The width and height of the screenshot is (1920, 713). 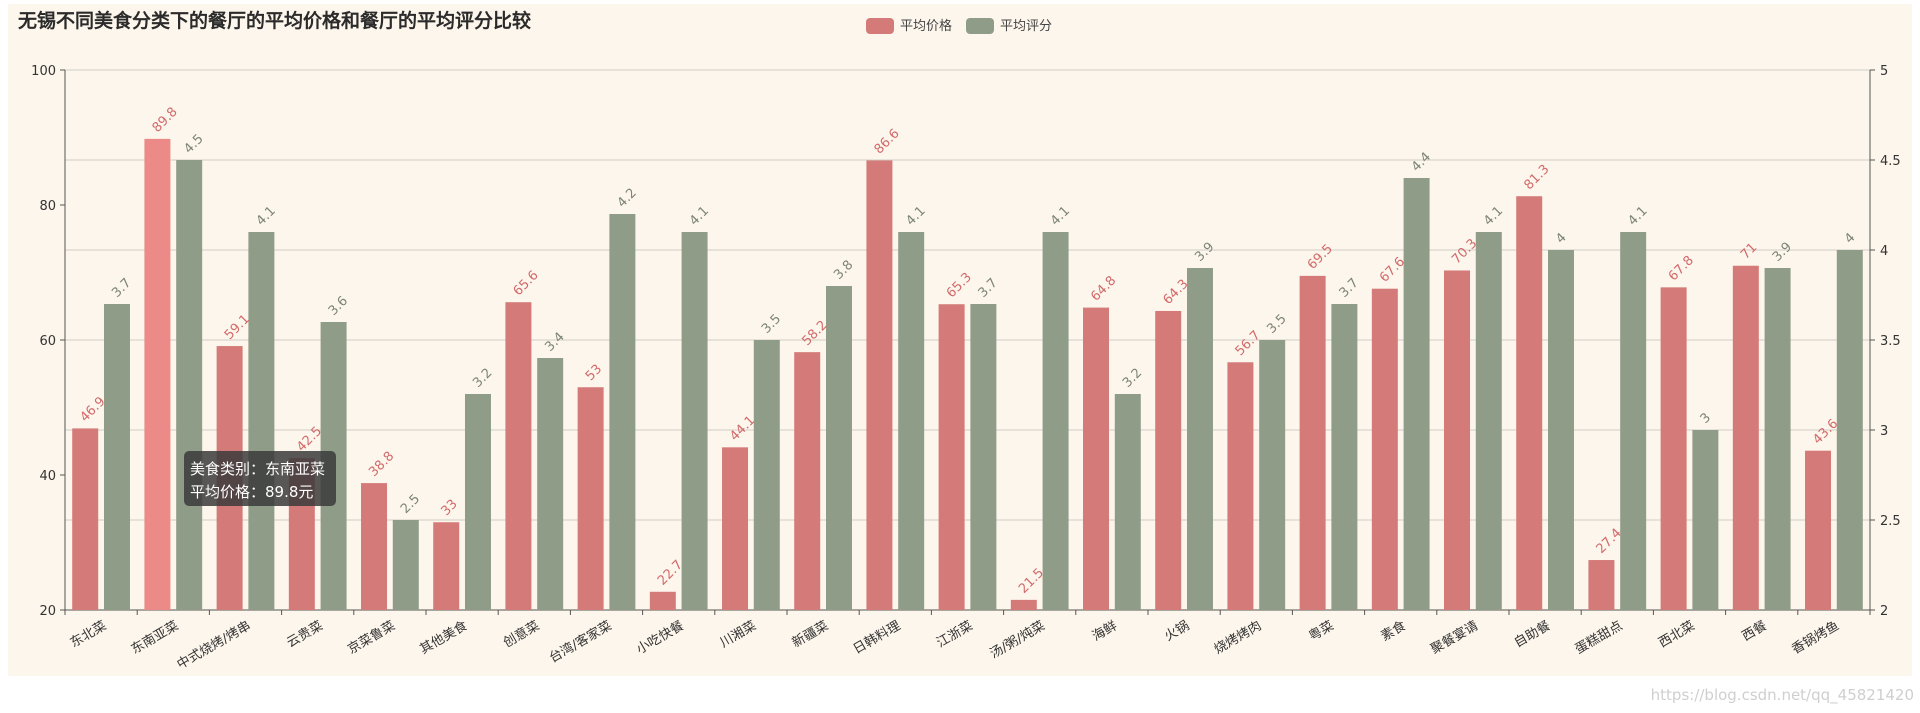 What do you see at coordinates (1884, 611) in the screenshot?
I see `y-right-tick-label: 2` at bounding box center [1884, 611].